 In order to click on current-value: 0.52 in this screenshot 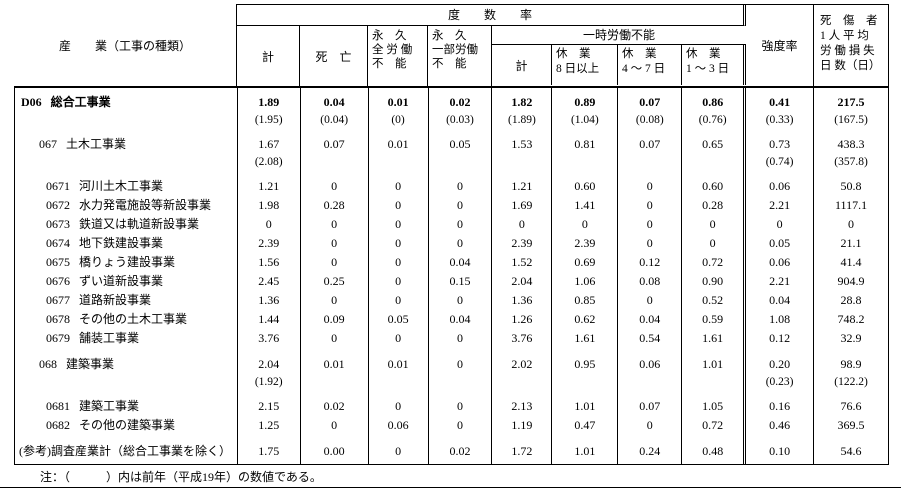, I will do `click(713, 300)`.